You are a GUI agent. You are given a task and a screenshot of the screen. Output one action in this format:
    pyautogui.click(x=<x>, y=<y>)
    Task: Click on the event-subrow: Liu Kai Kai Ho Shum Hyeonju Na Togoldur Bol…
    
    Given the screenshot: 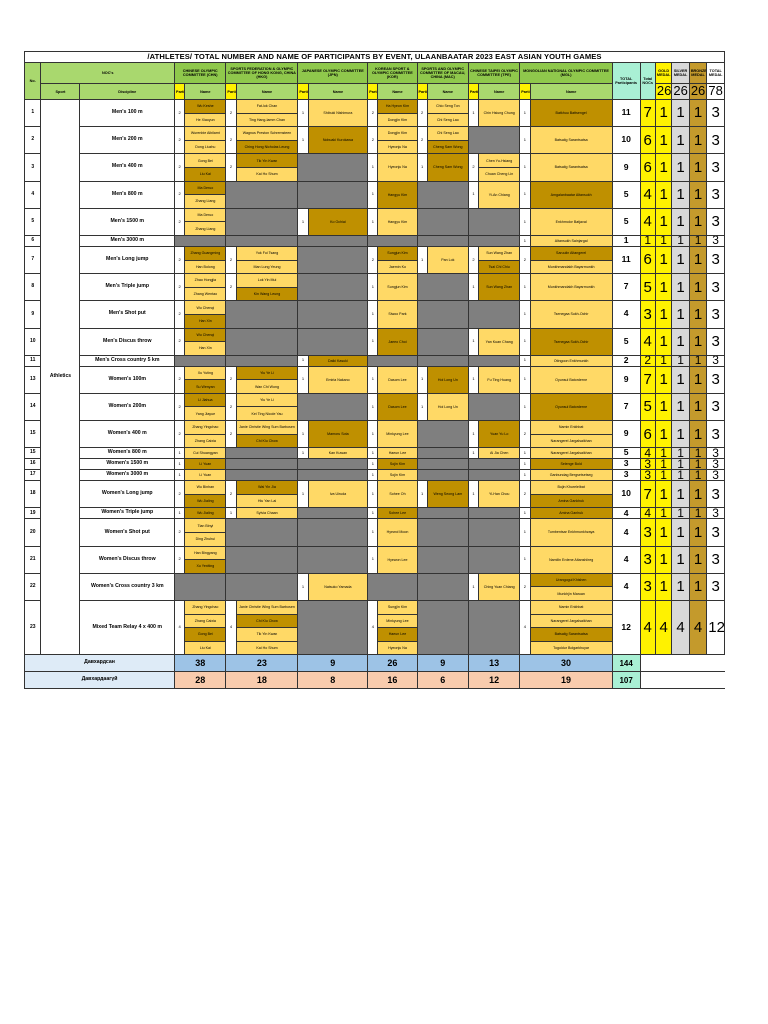 What is the action you would take?
    pyautogui.click(x=375, y=648)
    